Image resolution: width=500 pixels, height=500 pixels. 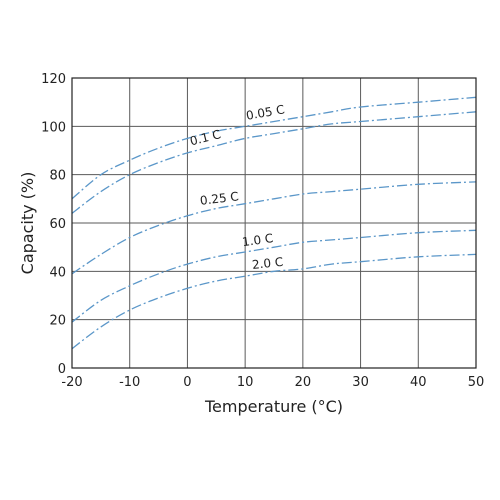 What do you see at coordinates (53, 79) in the screenshot?
I see `y-tick-label: 120` at bounding box center [53, 79].